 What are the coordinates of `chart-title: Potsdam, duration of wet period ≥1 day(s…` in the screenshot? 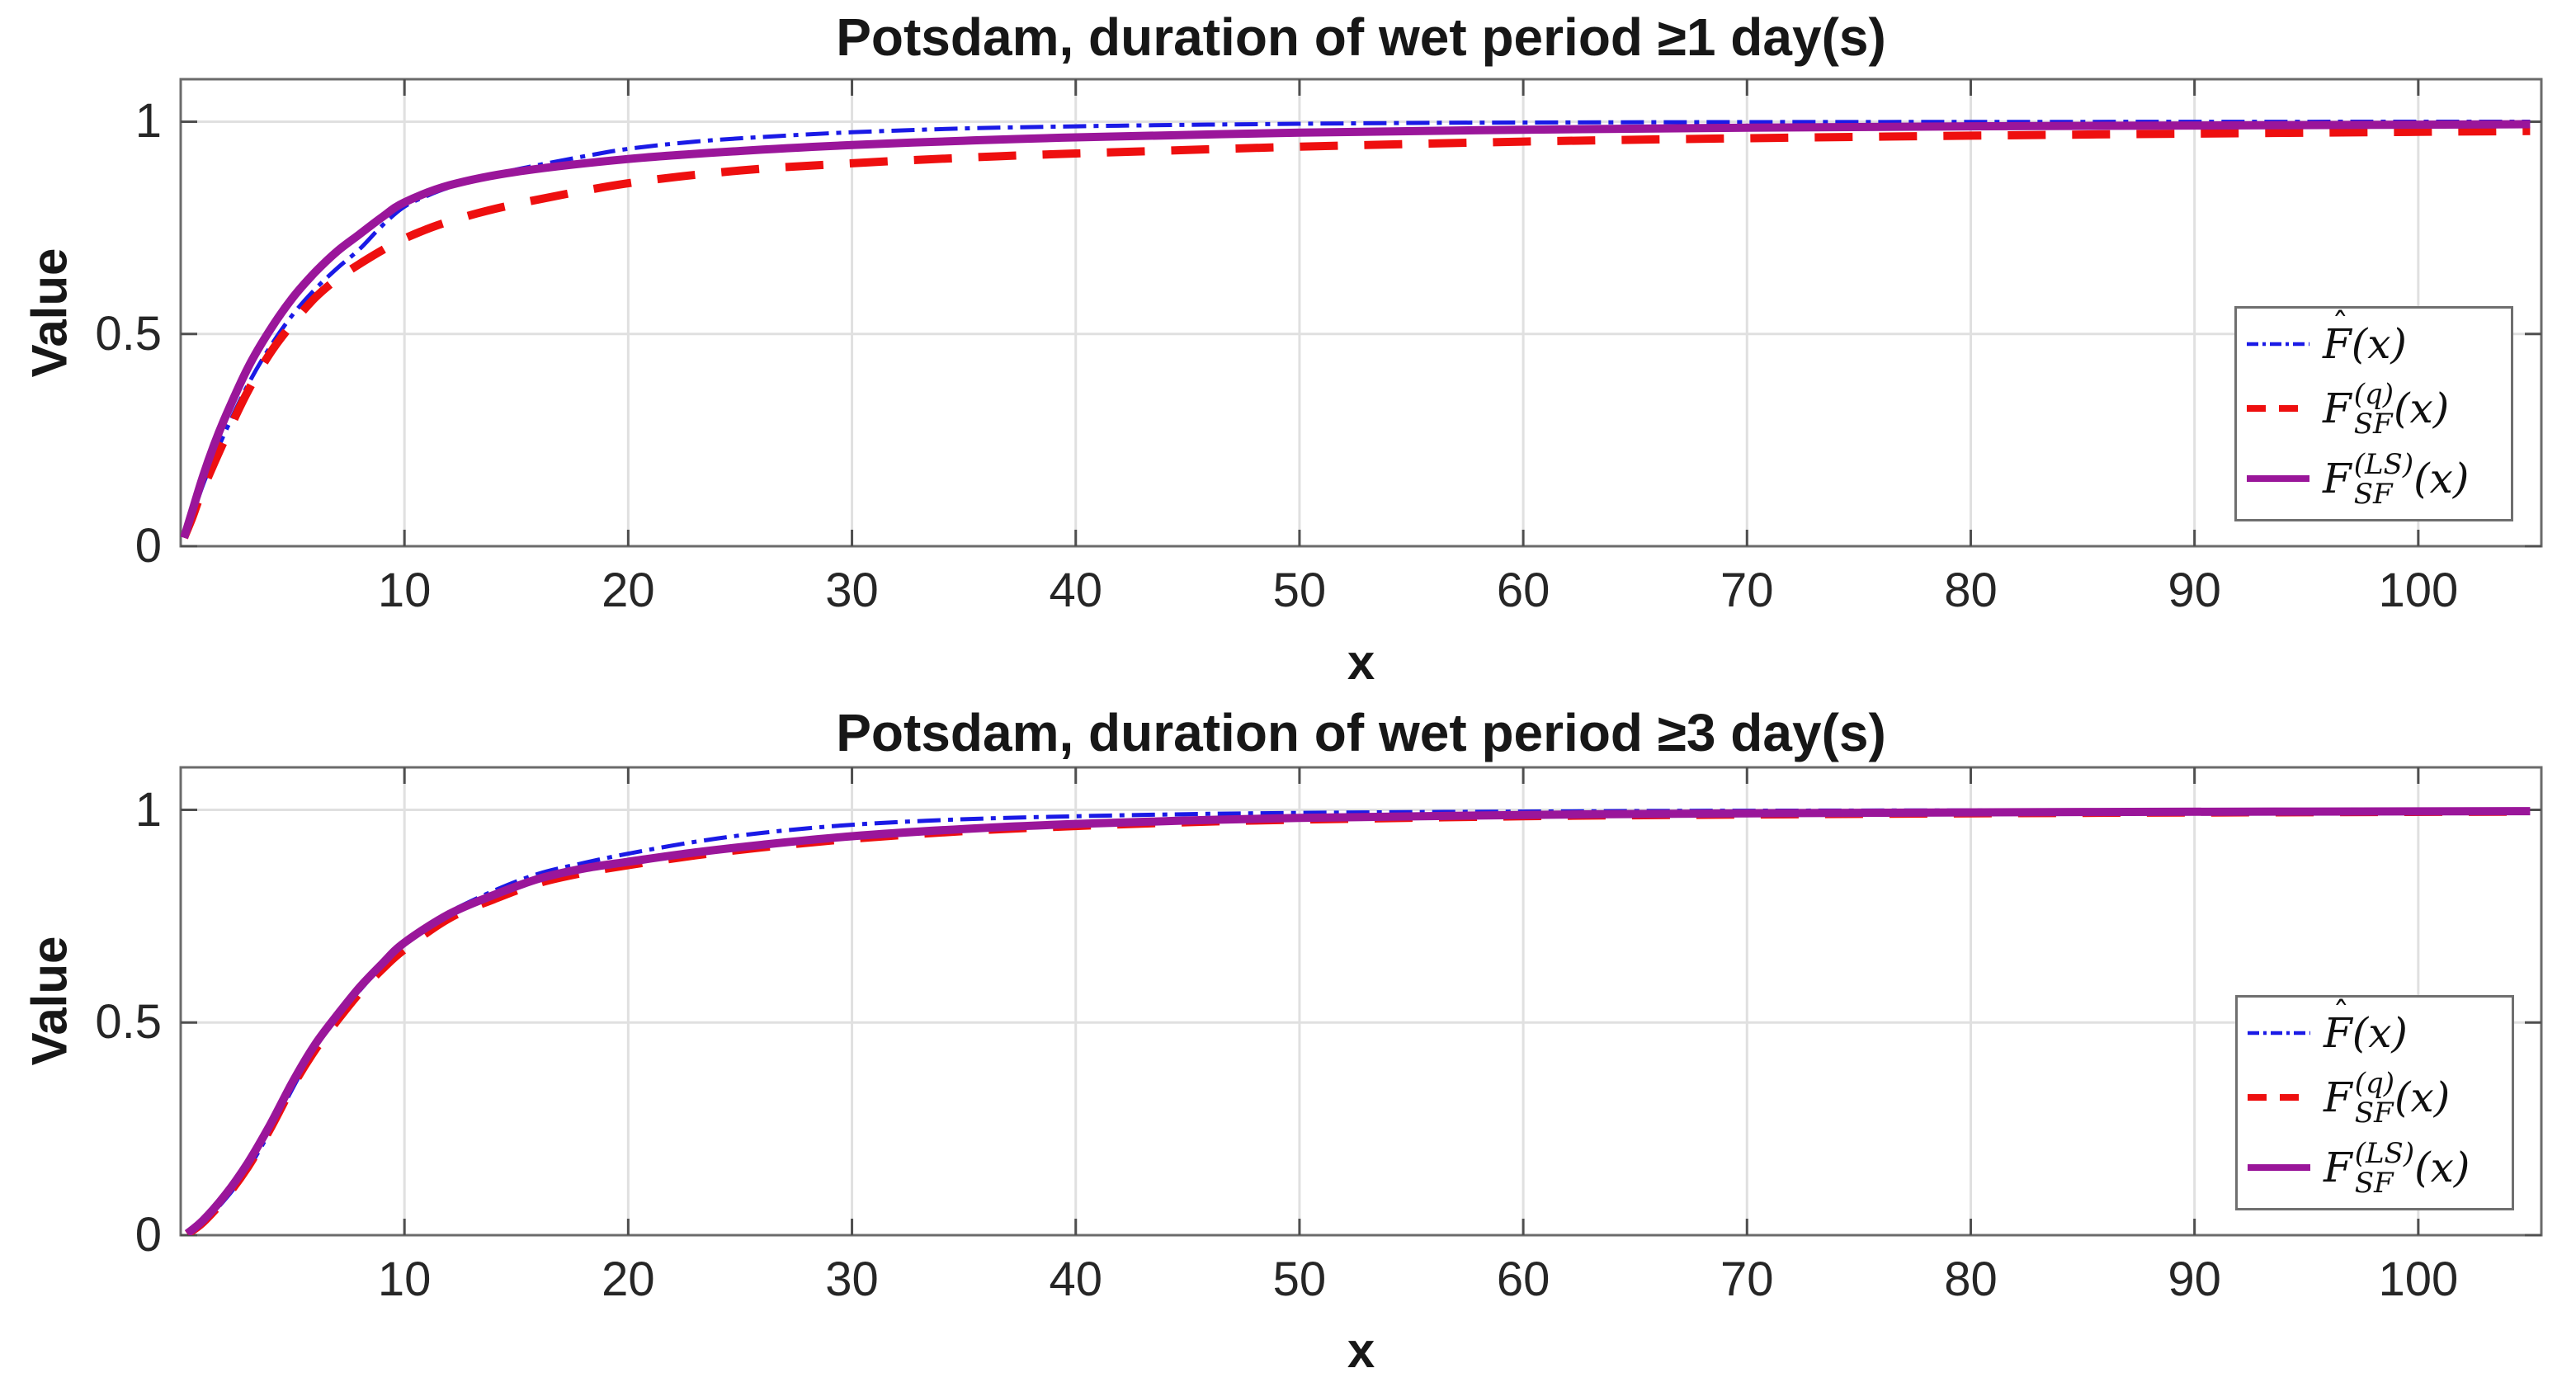 It's located at (1361, 37).